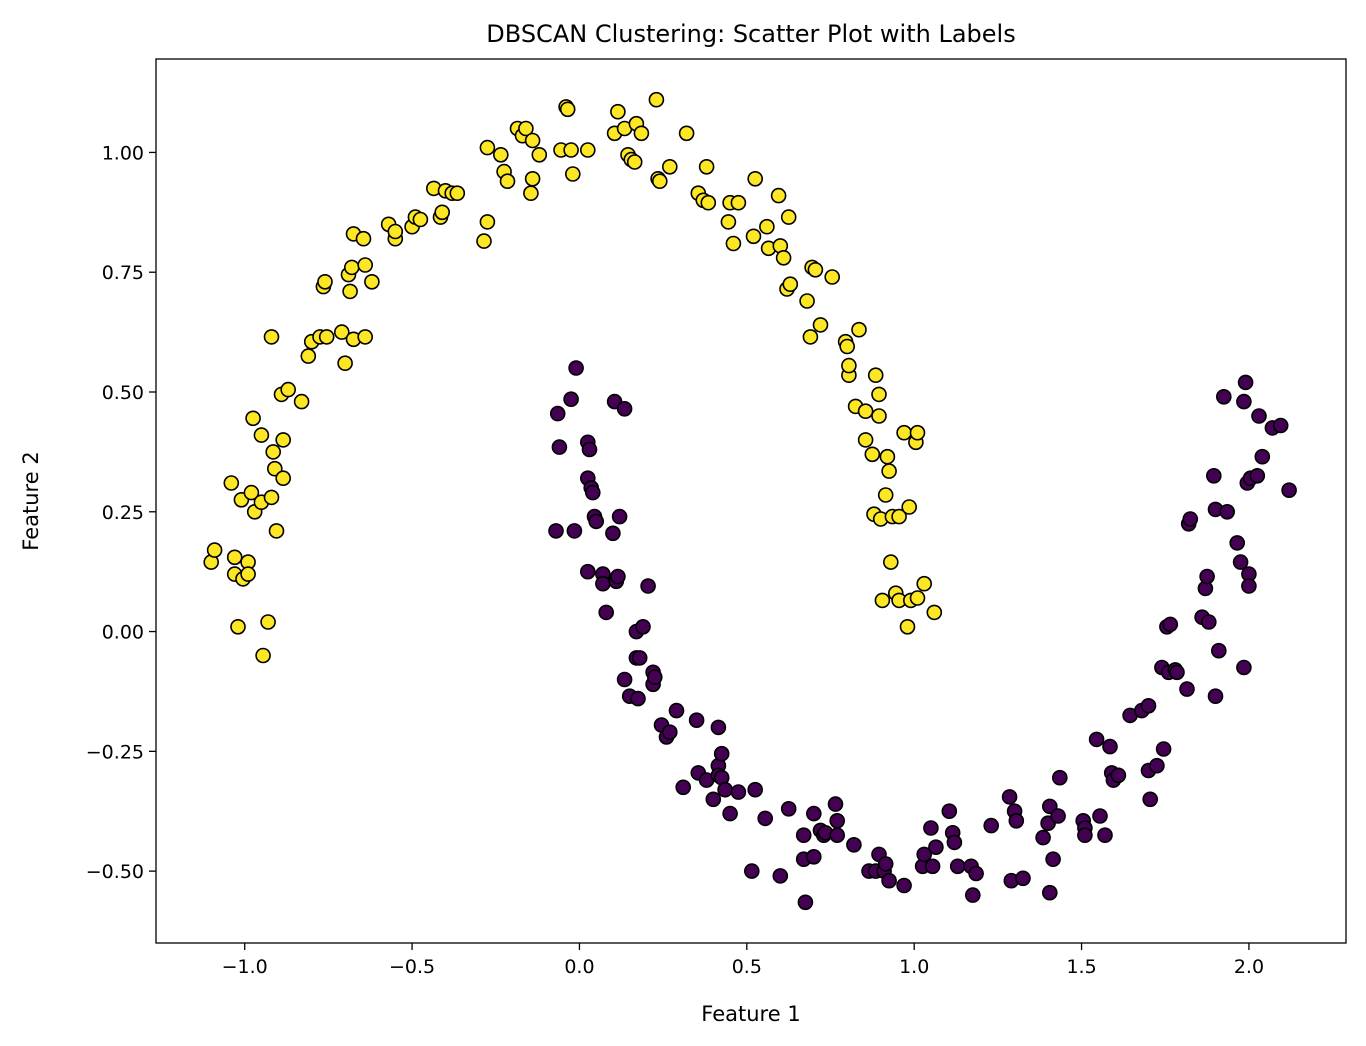 This screenshot has height=1046, width=1366. Describe the element at coordinates (1249, 967) in the screenshot. I see `x-tick-label: 2.0` at that location.